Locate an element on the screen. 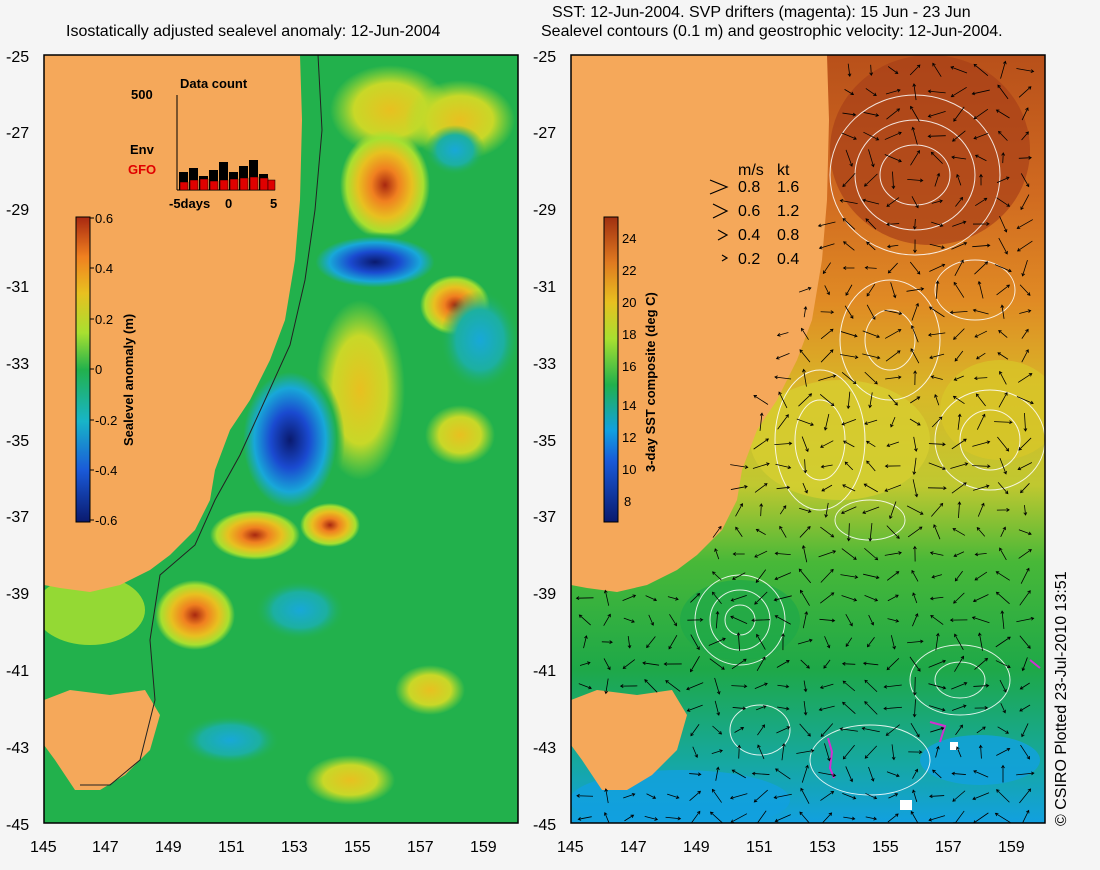 This screenshot has height=870, width=1100. sst-tick-label: 24 is located at coordinates (629, 238).